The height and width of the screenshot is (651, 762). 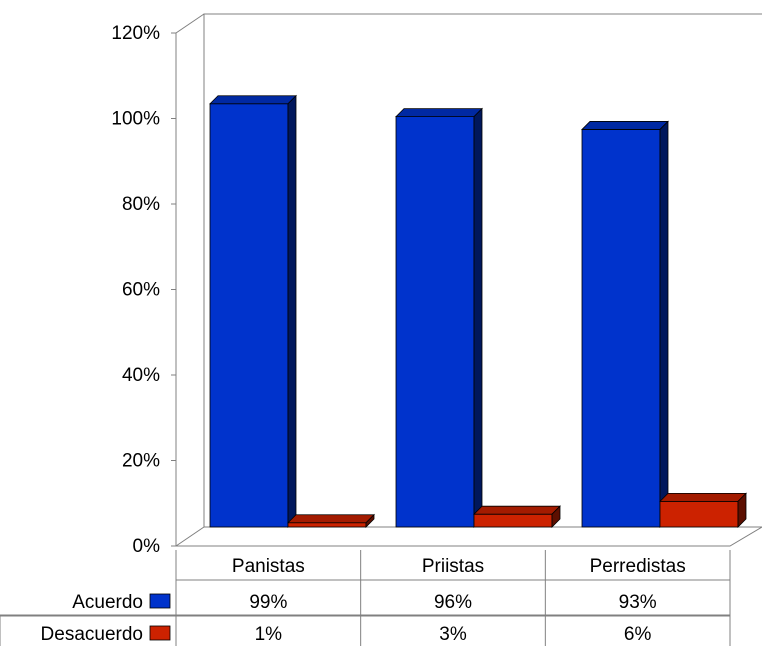 I want to click on y-tick-label: 120%, so click(x=135, y=33).